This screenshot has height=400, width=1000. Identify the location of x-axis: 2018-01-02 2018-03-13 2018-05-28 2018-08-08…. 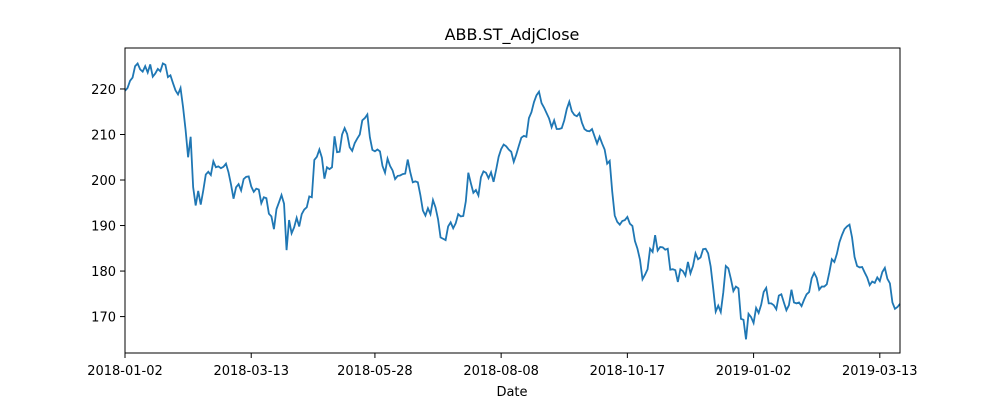
(502, 366).